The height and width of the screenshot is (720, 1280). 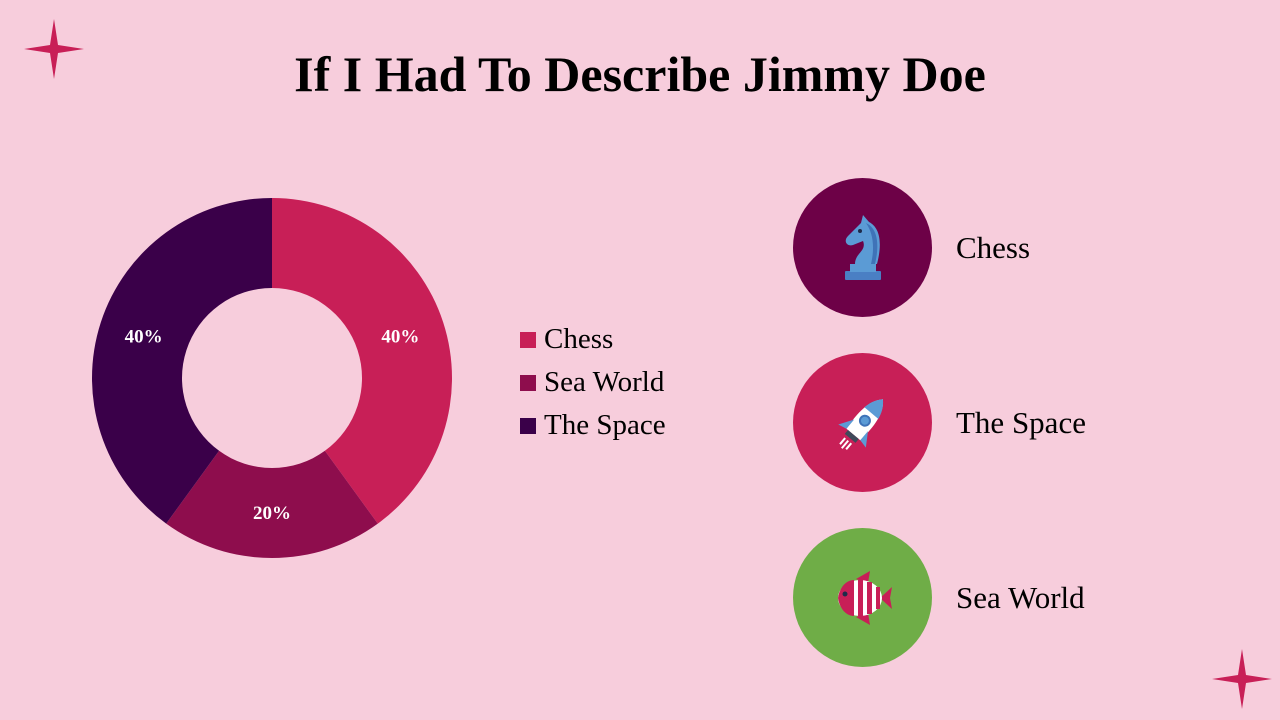 I want to click on chess-knight-icon, so click(x=862, y=247).